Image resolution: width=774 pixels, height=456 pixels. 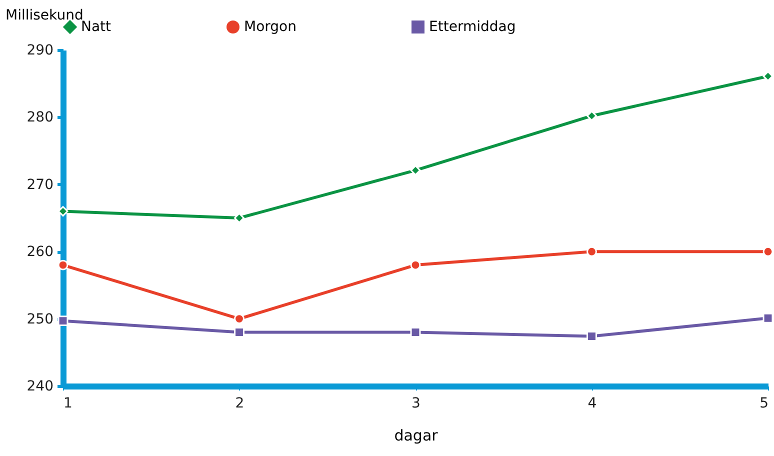 What do you see at coordinates (239, 404) in the screenshot?
I see `x-tick-label: 2` at bounding box center [239, 404].